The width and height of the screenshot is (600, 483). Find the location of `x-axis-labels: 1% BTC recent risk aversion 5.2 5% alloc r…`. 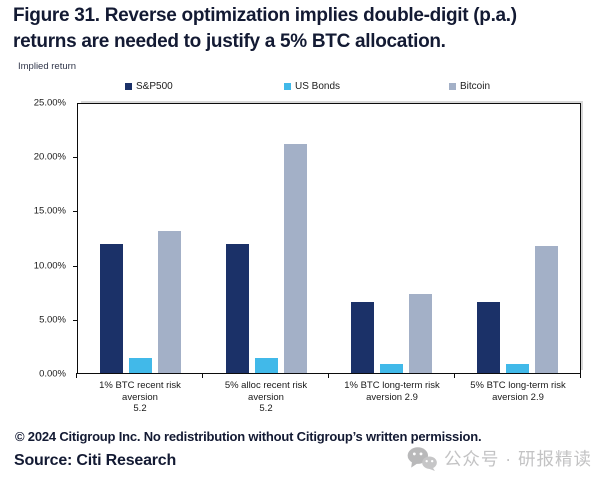

x-axis-labels: 1% BTC recent risk aversion 5.2 5% alloc r… is located at coordinates (329, 397).